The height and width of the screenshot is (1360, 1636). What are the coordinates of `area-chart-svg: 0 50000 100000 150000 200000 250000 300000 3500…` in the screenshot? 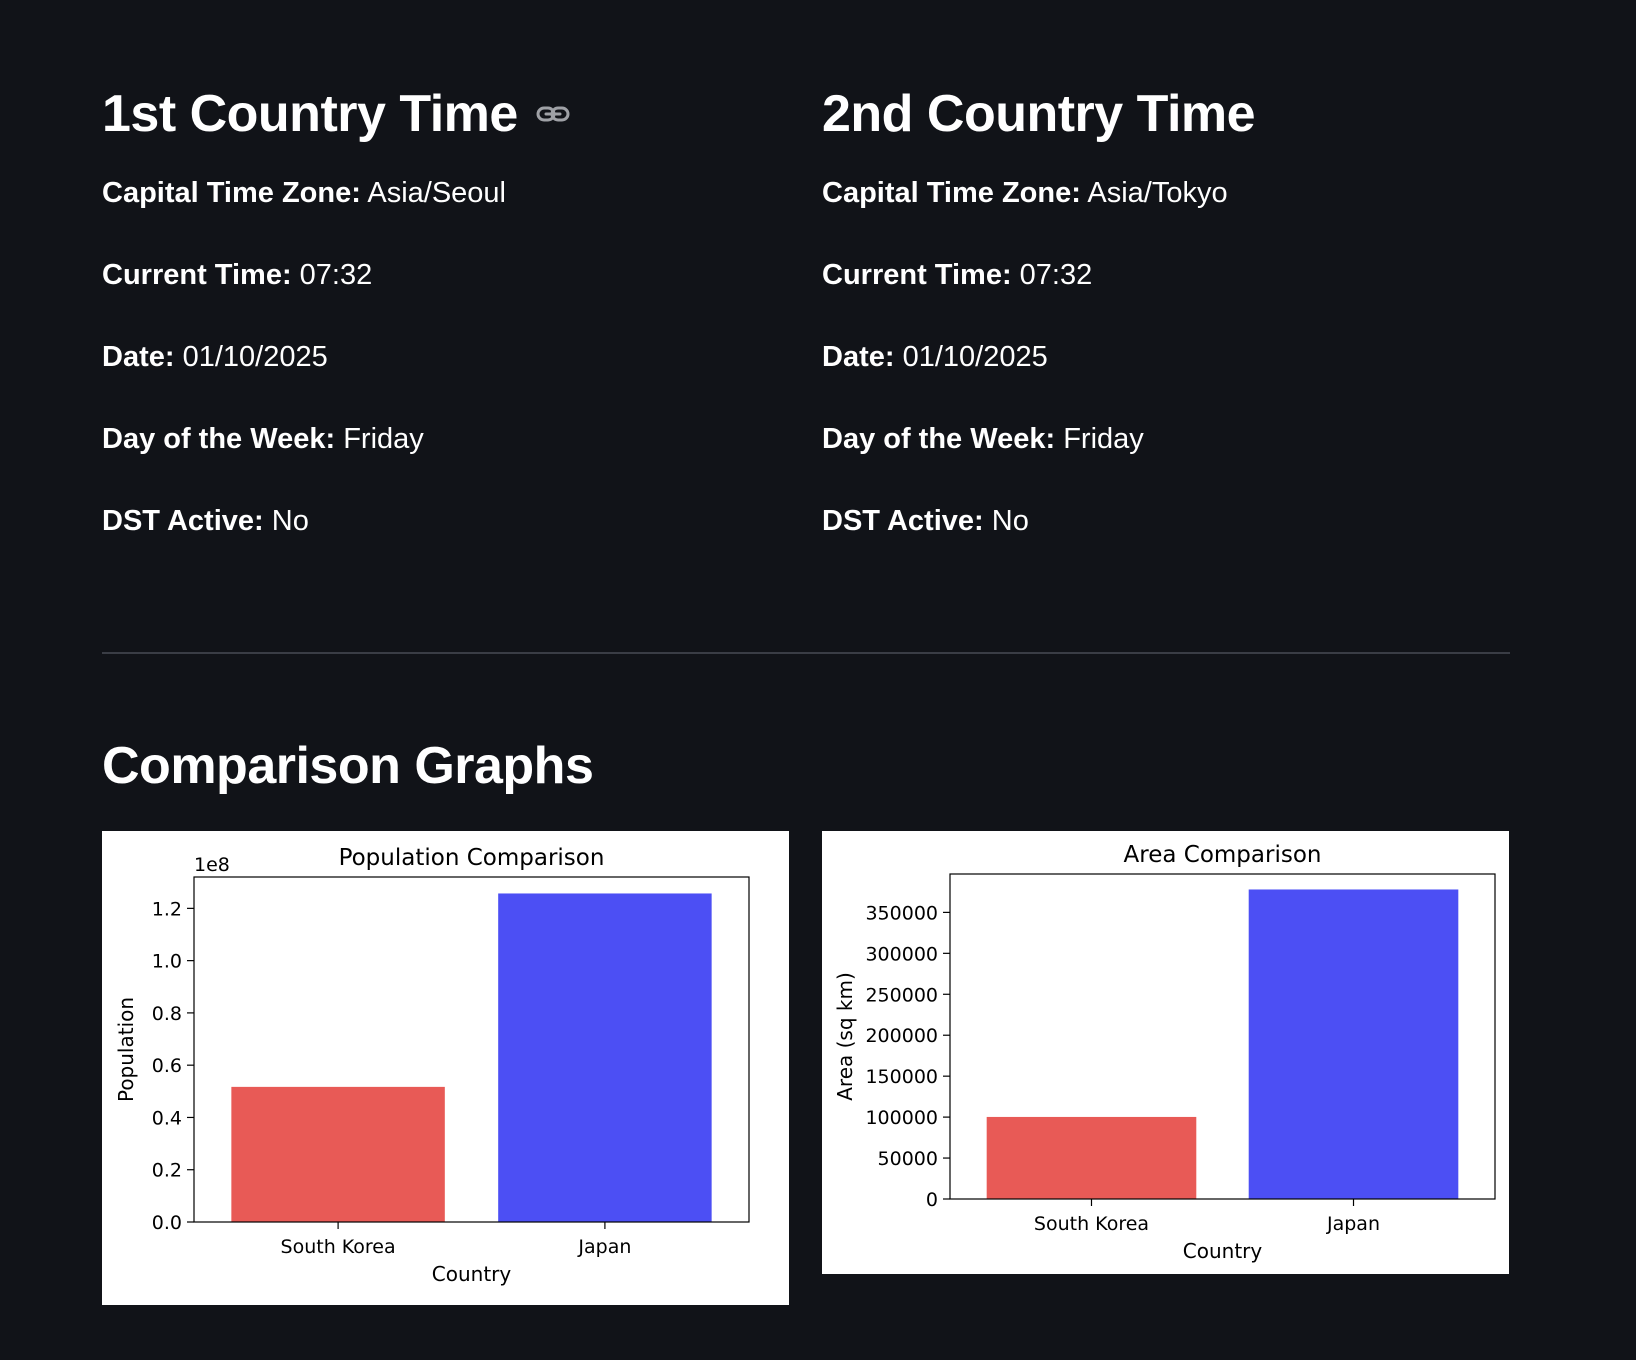 It's located at (1164, 1052).